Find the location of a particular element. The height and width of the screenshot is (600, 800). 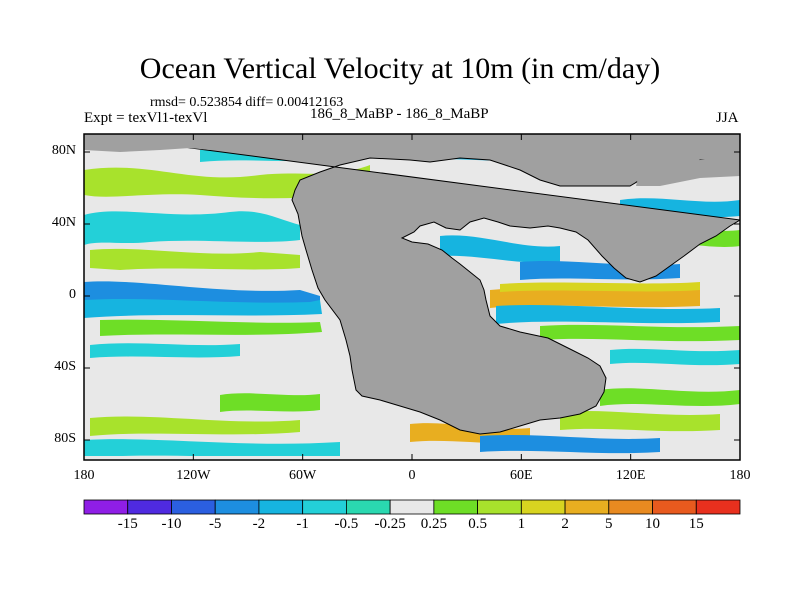

y-tick-label: 80N is located at coordinates (63, 150).